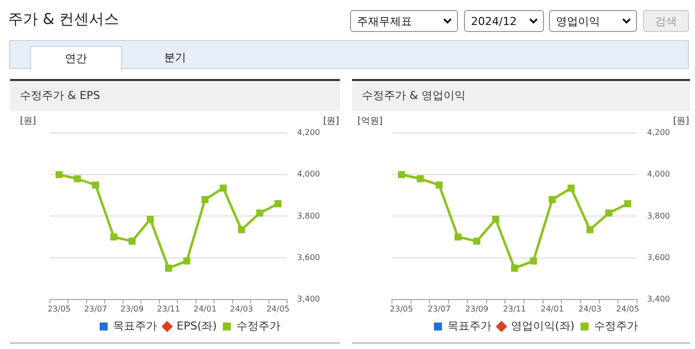  Describe the element at coordinates (370, 121) in the screenshot. I see `y-axis-title: [억원]` at that location.